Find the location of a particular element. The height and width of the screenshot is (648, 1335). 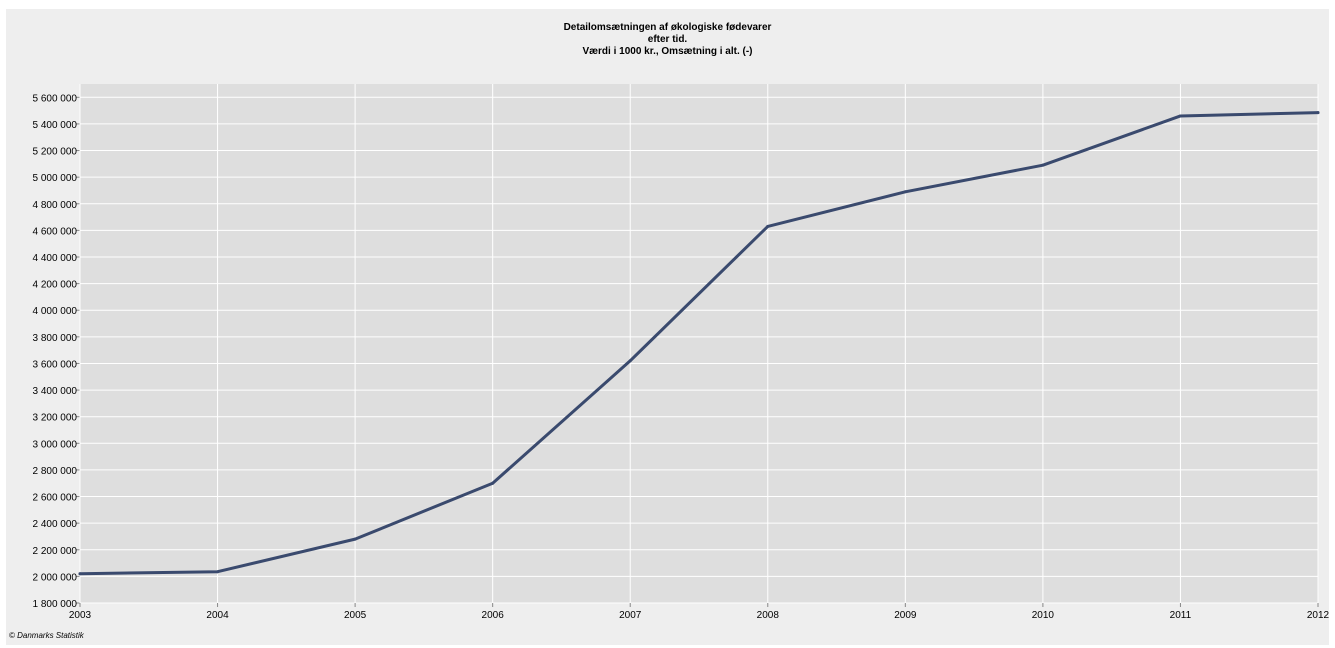

y-tick-label: 4 000 000 is located at coordinates (55, 311).